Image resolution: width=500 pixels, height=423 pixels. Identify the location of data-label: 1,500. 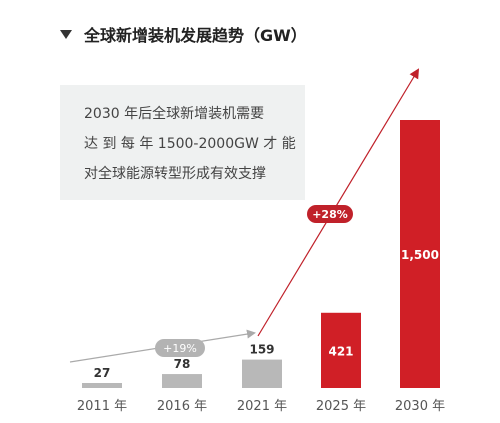
(420, 255).